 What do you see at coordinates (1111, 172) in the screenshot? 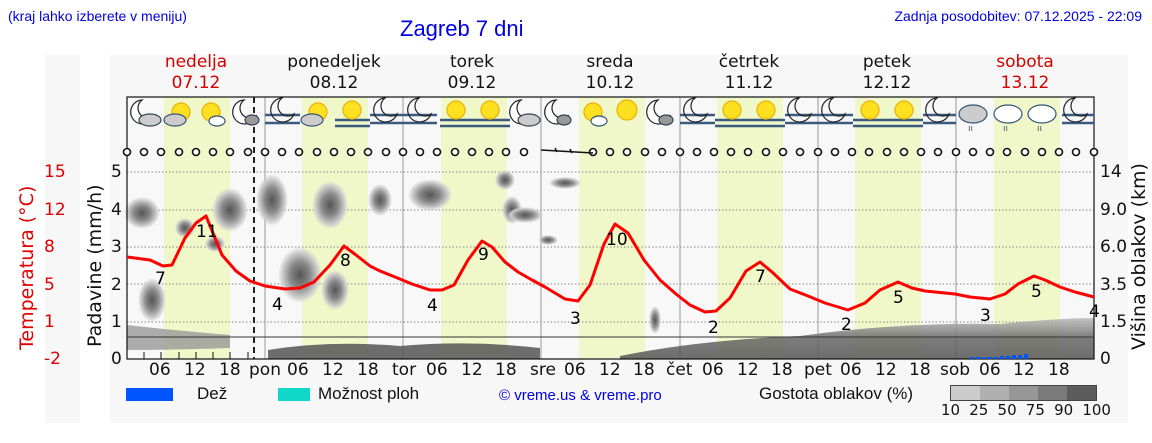
I see `cloud-height-tick: 14` at bounding box center [1111, 172].